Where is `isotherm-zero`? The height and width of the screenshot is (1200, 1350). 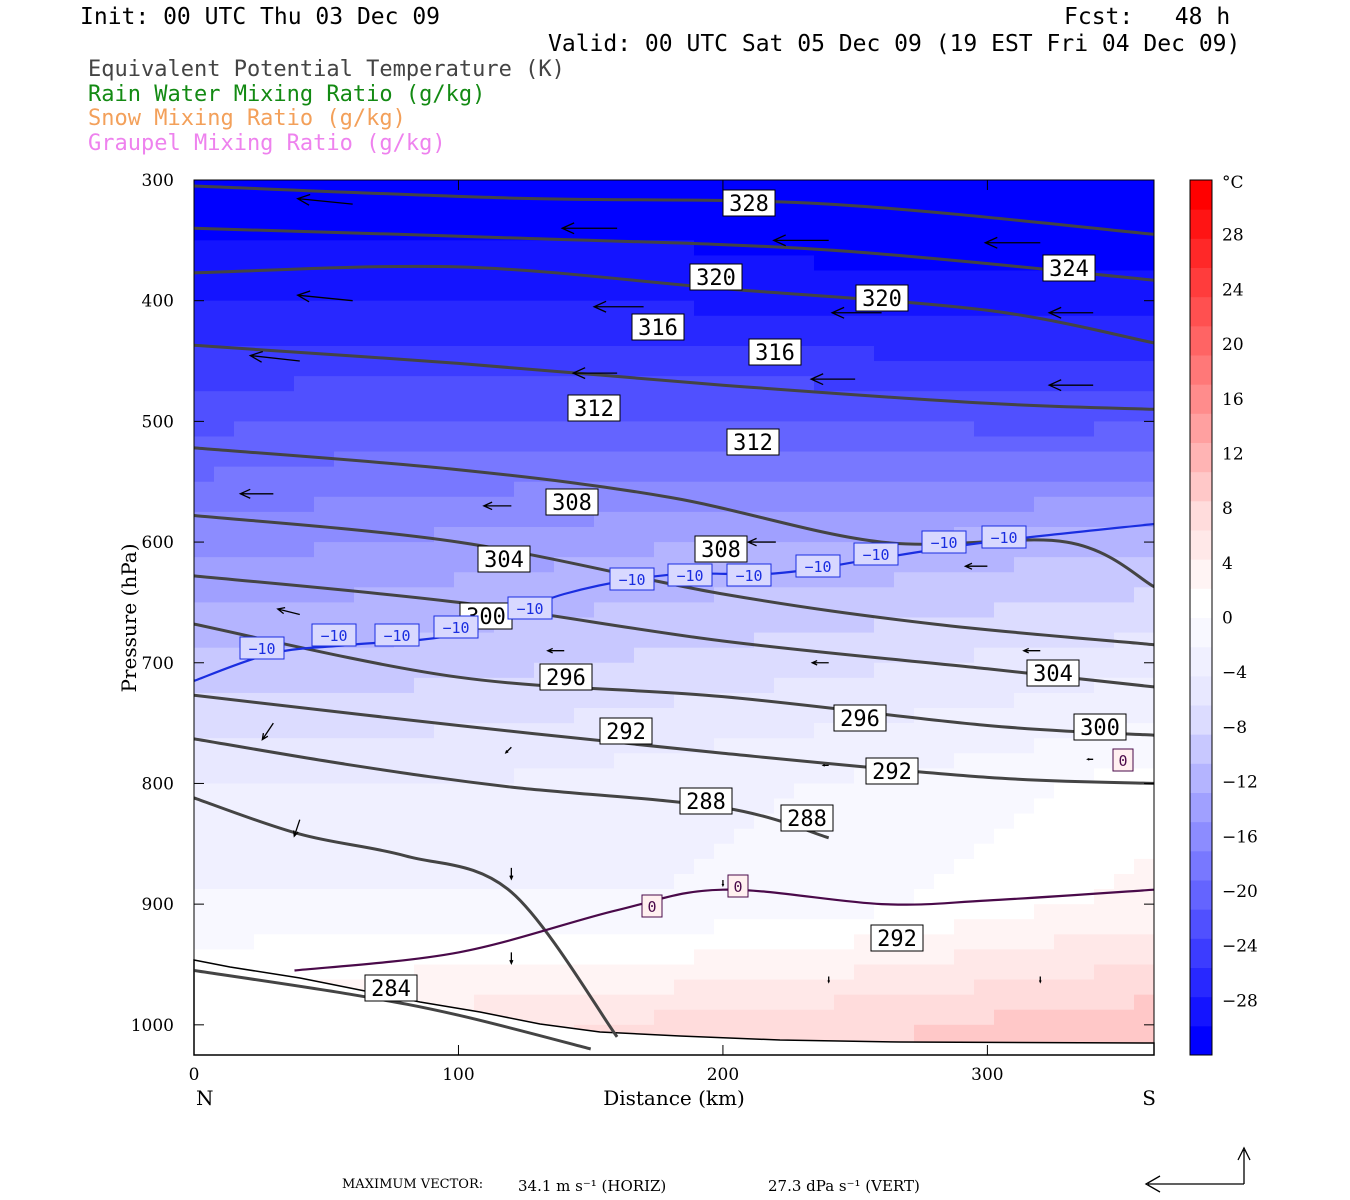
isotherm-zero is located at coordinates (724, 930).